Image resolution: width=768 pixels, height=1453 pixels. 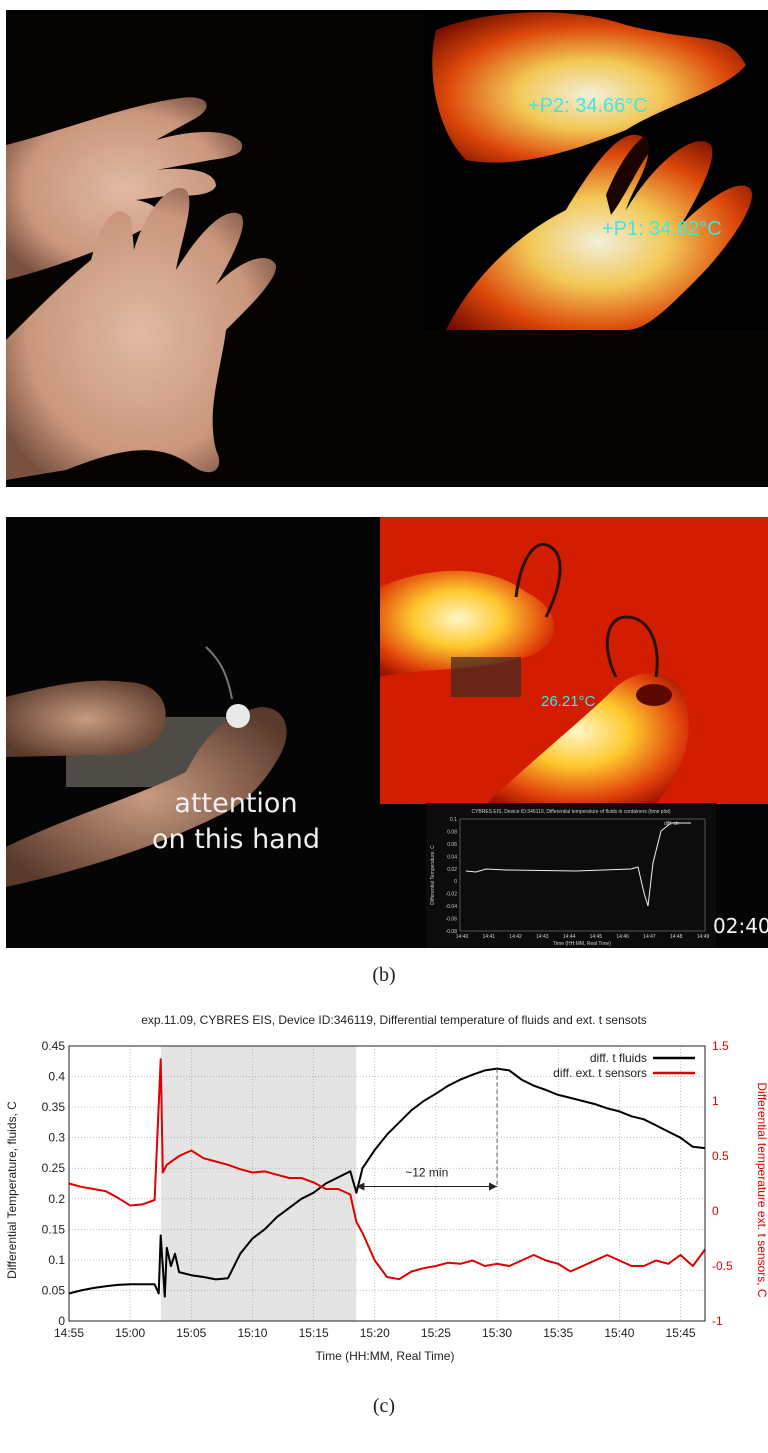 I want to click on inset-y-tick: 0.04, so click(x=452, y=857).